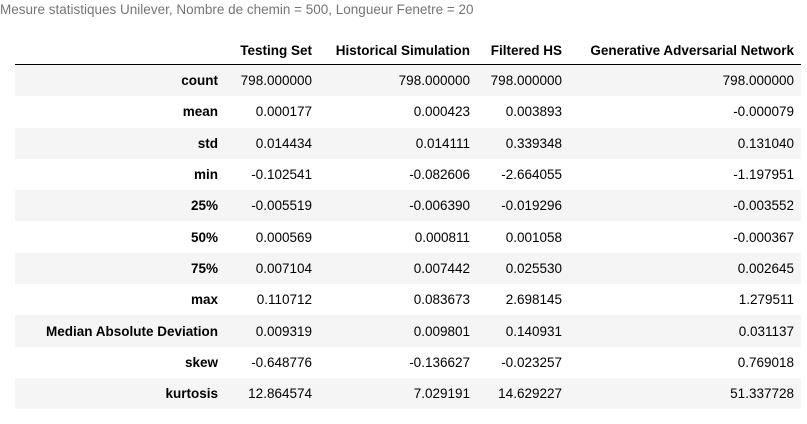  What do you see at coordinates (408, 300) in the screenshot?
I see `table-row: max 0.110712 0.083673 2.698145 1.279511` at bounding box center [408, 300].